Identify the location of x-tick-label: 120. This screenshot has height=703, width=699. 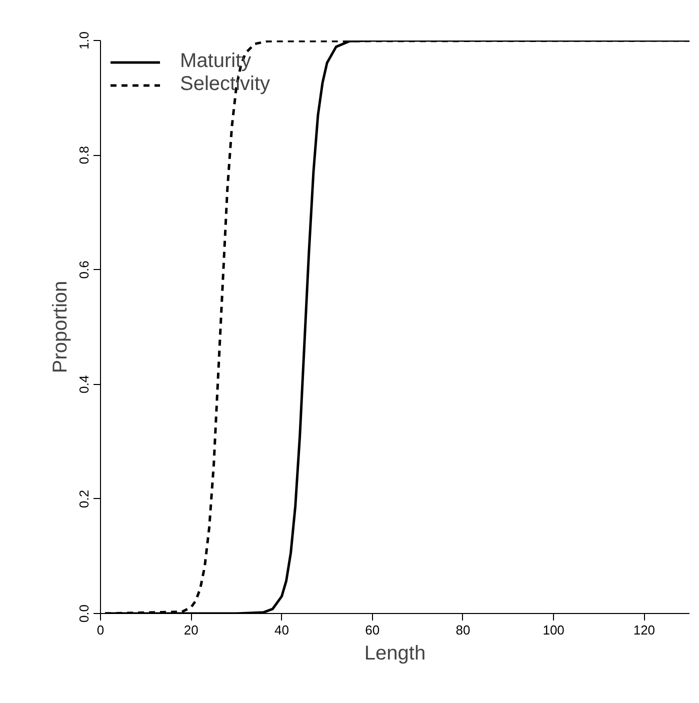
(644, 630).